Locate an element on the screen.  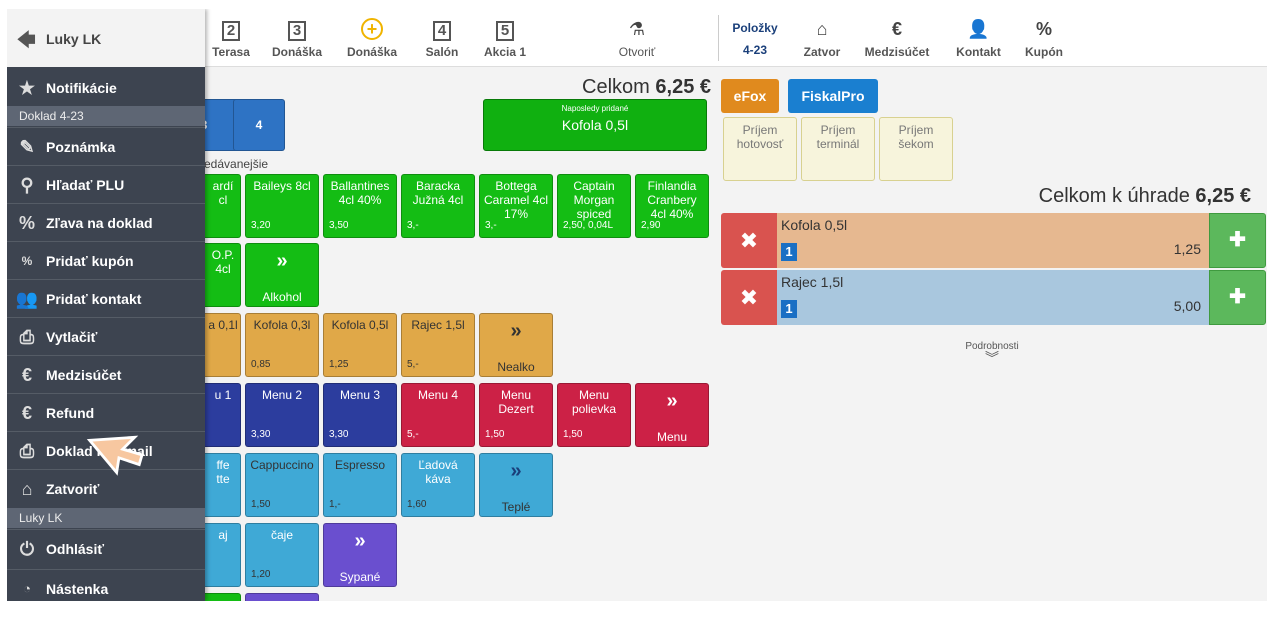
sidebar-item-board: ◔ Nástenka is located at coordinates (106, 585).